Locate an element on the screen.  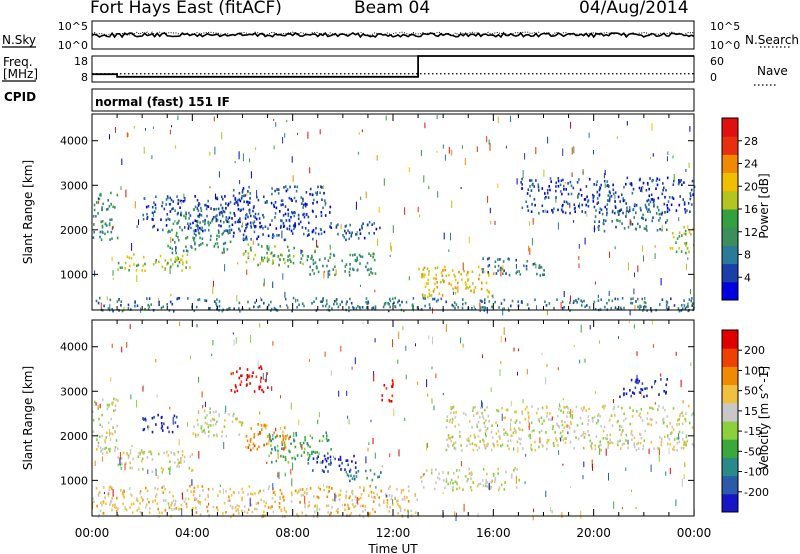
time-tick-label: 04:00 is located at coordinates (192, 533).